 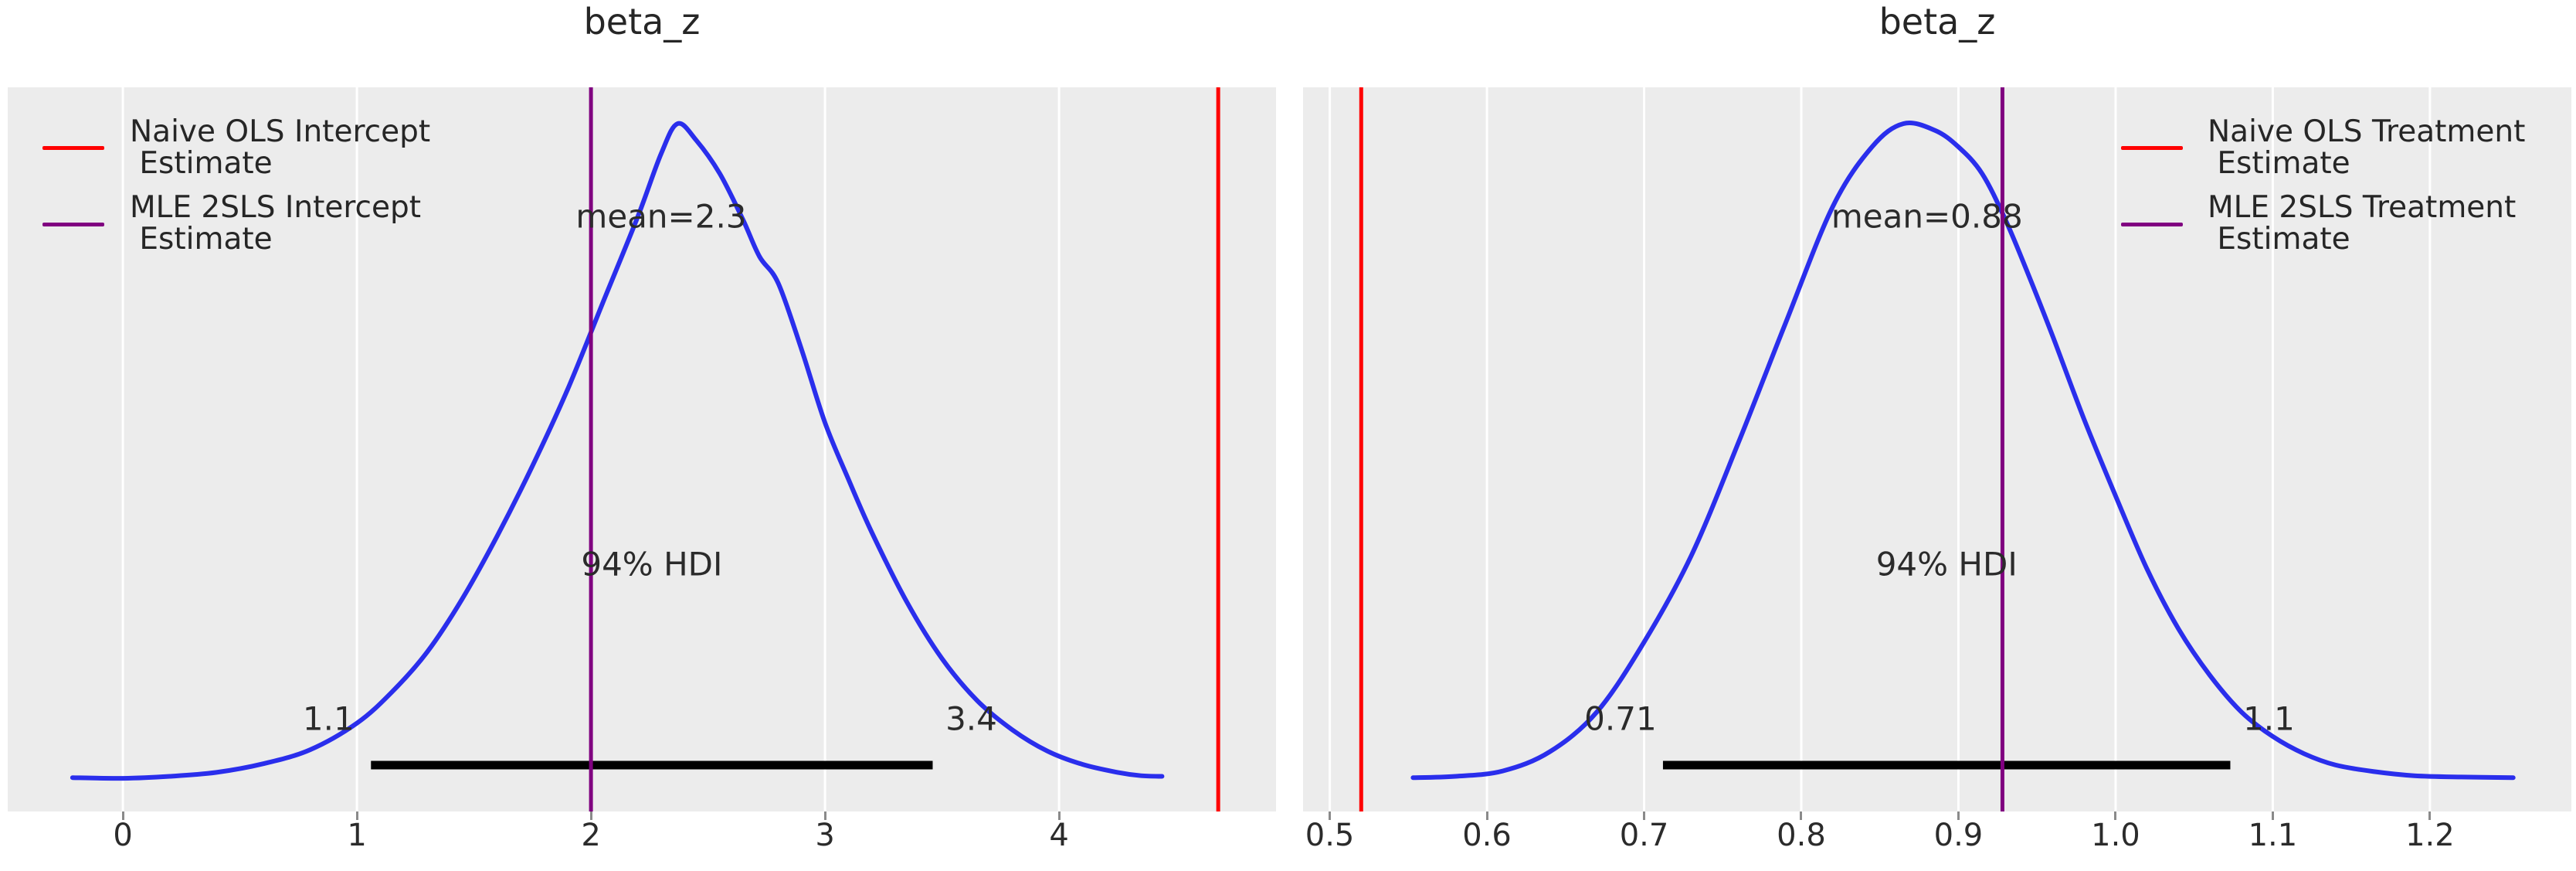 I want to click on legend-label-line1: MLE 2SLS Intercept, so click(x=276, y=207).